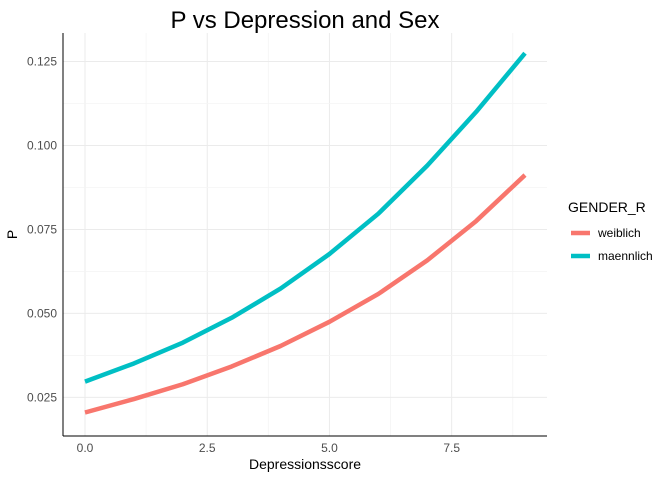 The image size is (672, 480). What do you see at coordinates (85, 448) in the screenshot?
I see `x-tick-label: 0.0` at bounding box center [85, 448].